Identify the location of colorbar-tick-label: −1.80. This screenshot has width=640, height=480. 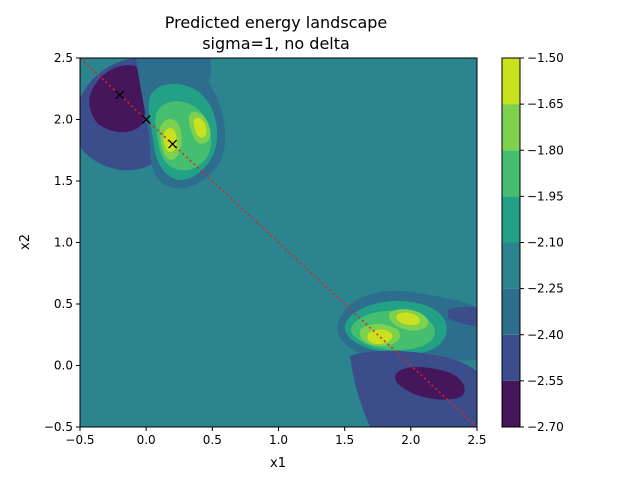
(545, 150).